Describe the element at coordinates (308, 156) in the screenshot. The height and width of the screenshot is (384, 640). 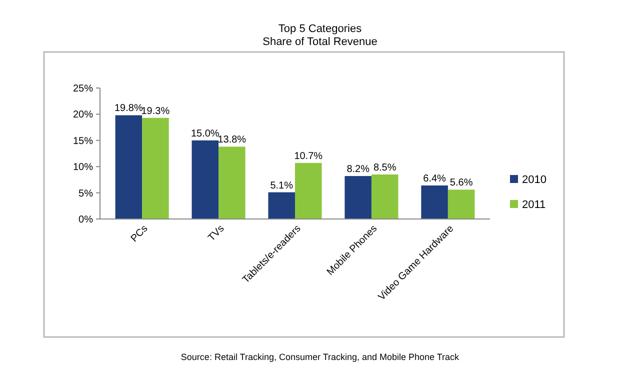
I see `data-label: 10.7%` at that location.